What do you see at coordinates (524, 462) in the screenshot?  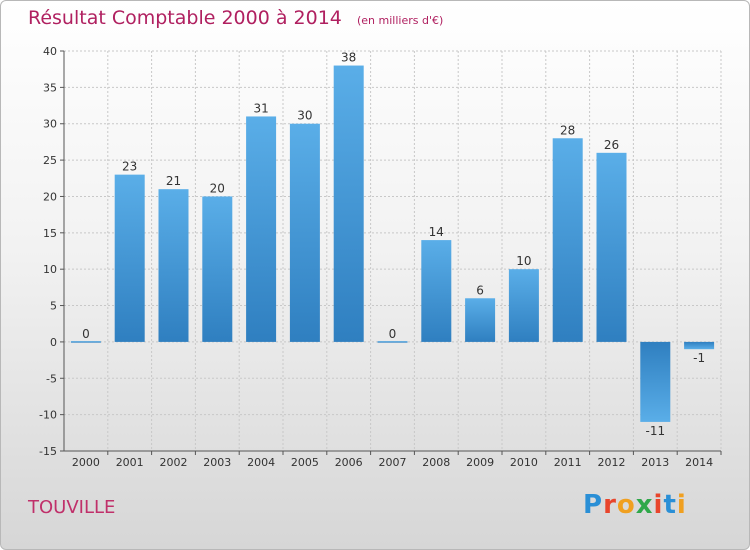 I see `x-tick-label: 2010` at bounding box center [524, 462].